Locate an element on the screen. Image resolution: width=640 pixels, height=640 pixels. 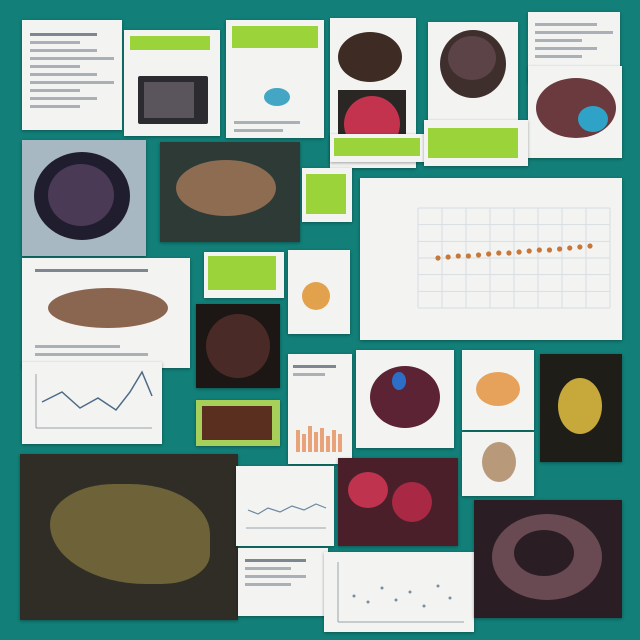
line-chart-card is located at coordinates (92, 403).